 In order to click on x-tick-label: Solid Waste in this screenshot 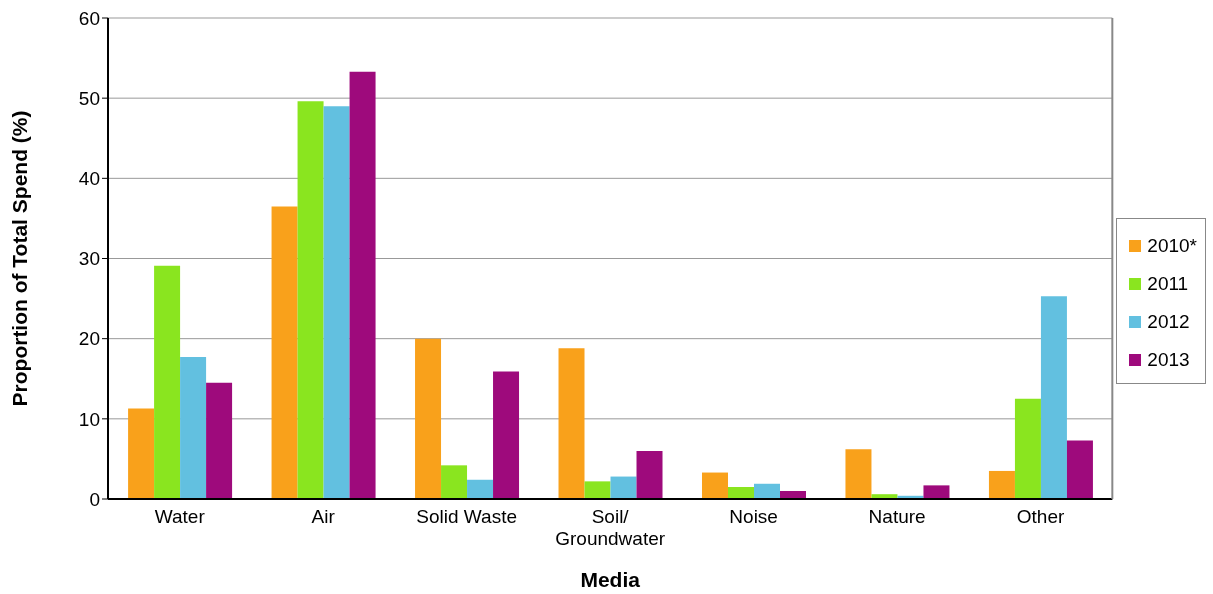, I will do `click(467, 516)`.